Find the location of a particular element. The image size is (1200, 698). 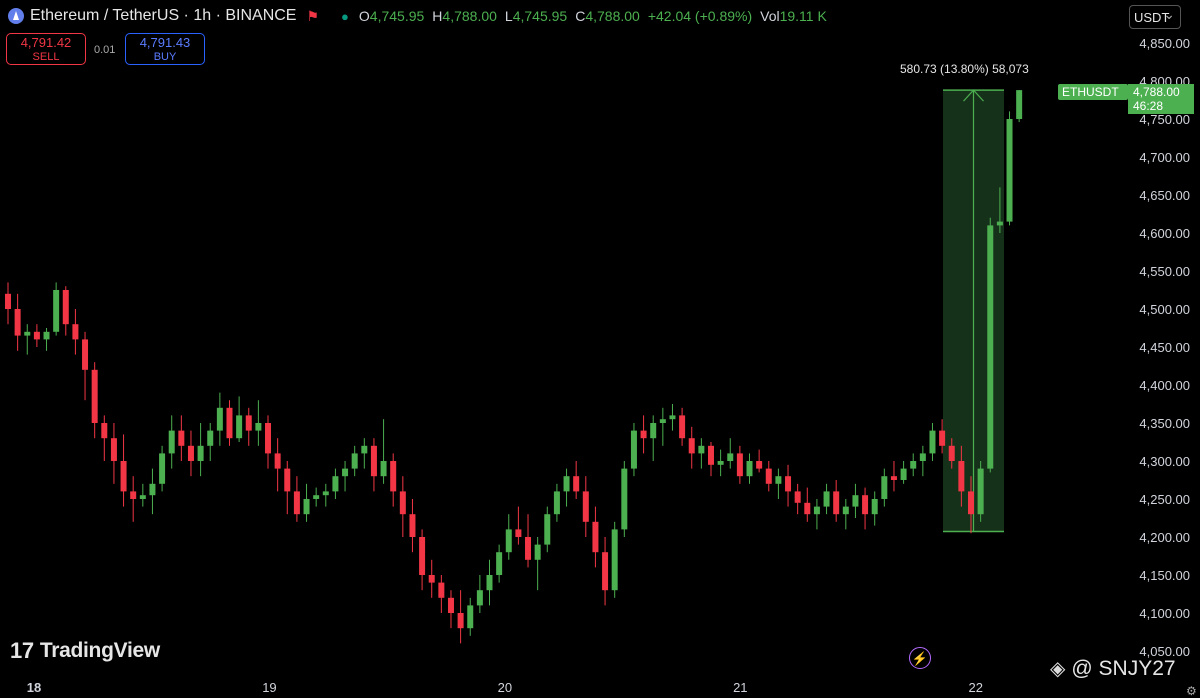

y-tick-label: 4,050.00 is located at coordinates (1164, 651).